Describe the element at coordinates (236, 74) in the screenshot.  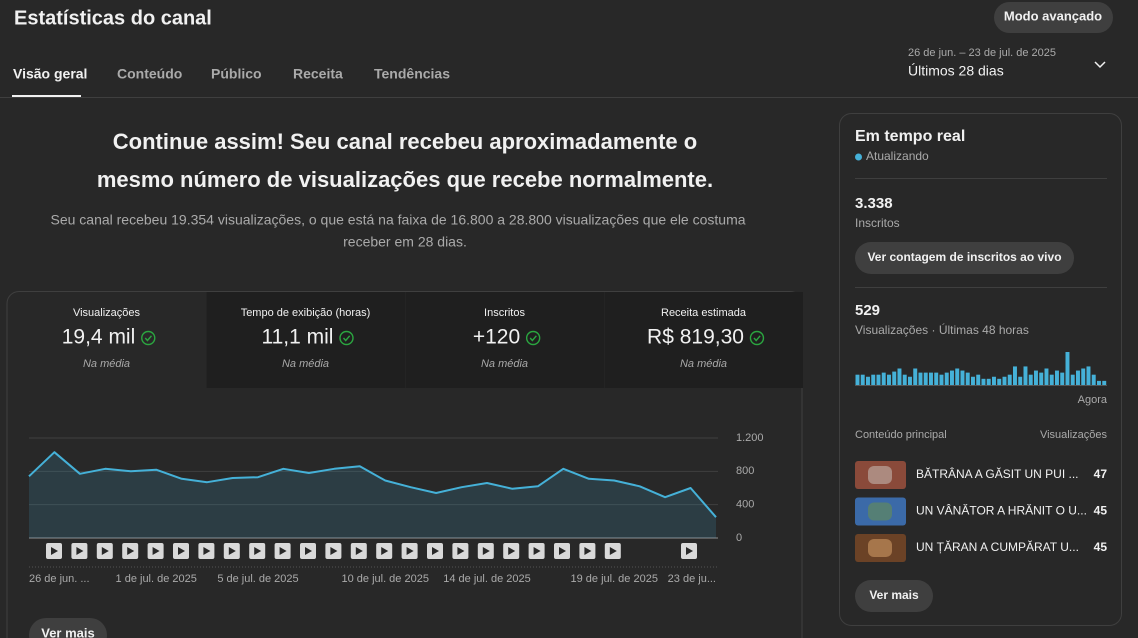
I see `tab: Público` at that location.